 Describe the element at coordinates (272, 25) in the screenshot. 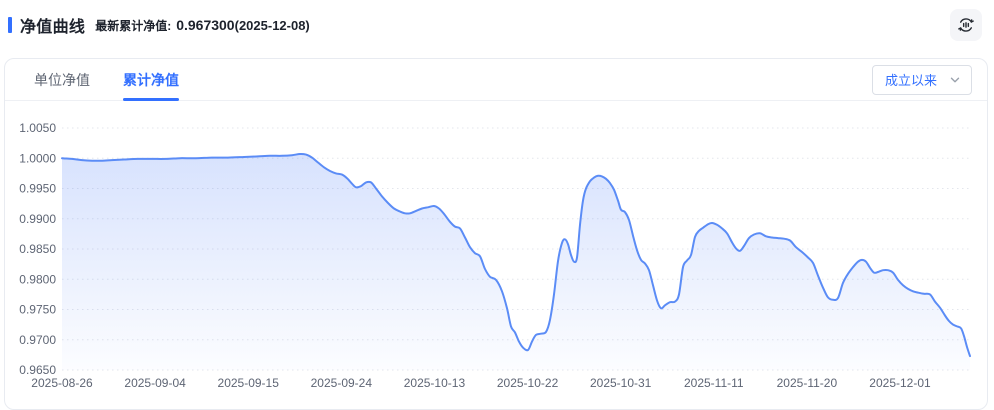

I see `latest-nav-date: (2025-12-08)` at that location.